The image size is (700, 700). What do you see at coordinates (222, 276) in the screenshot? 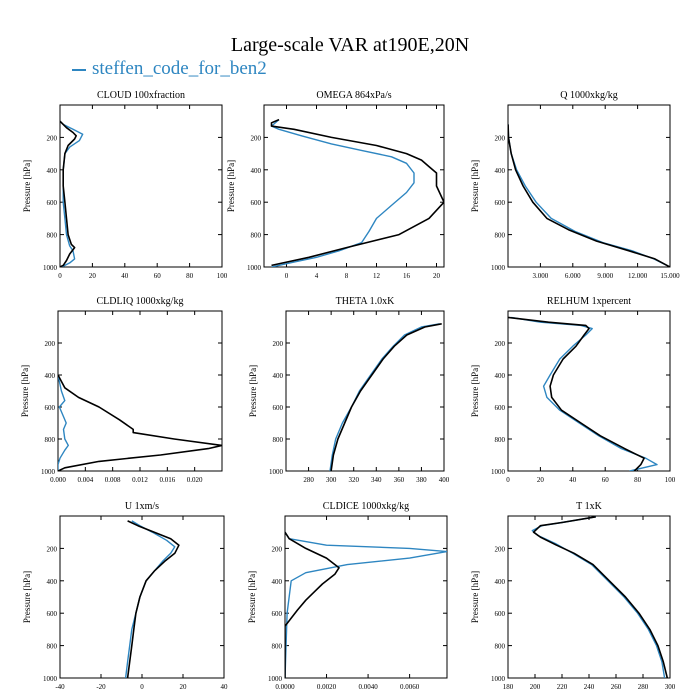
I see `panel-1-xtick-label: 100` at bounding box center [222, 276].